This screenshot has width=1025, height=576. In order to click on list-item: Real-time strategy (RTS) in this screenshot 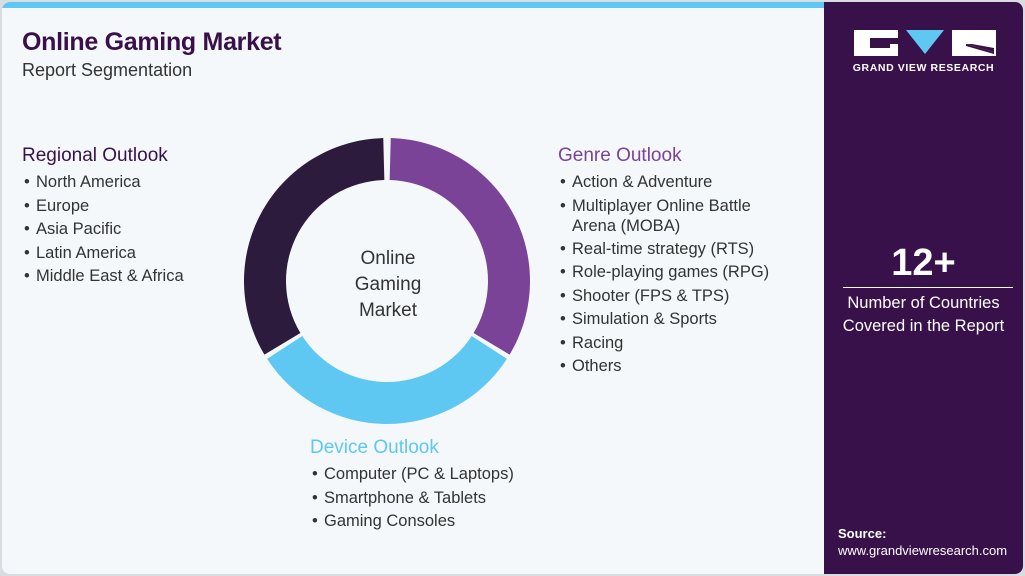, I will do `click(675, 250)`.